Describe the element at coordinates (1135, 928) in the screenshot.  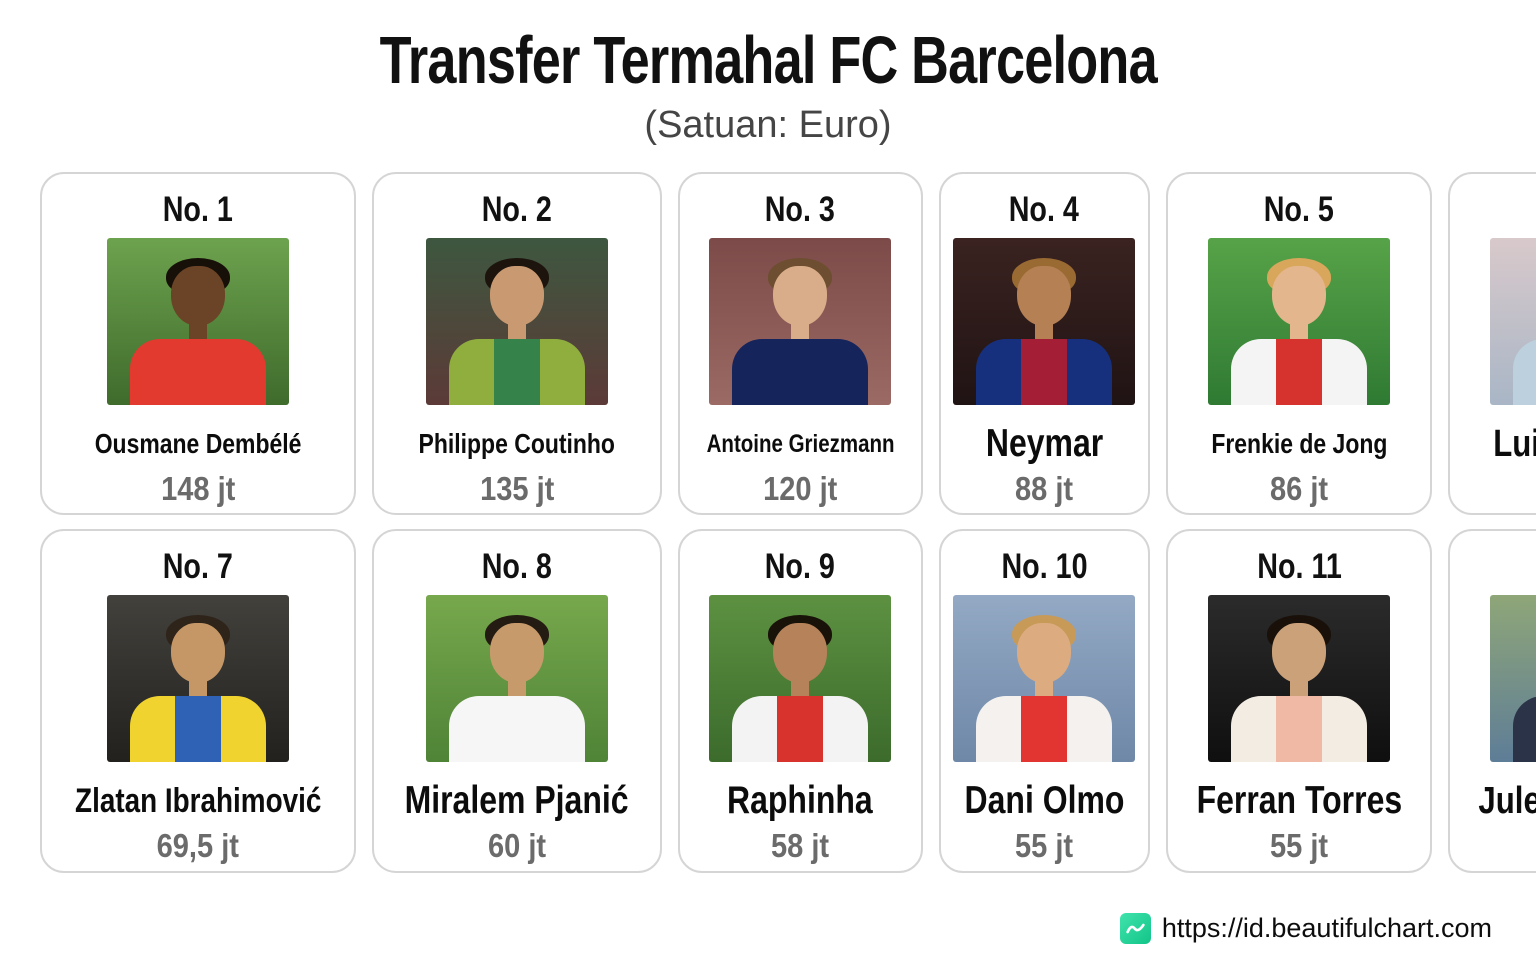
I see `wave-chart-icon` at that location.